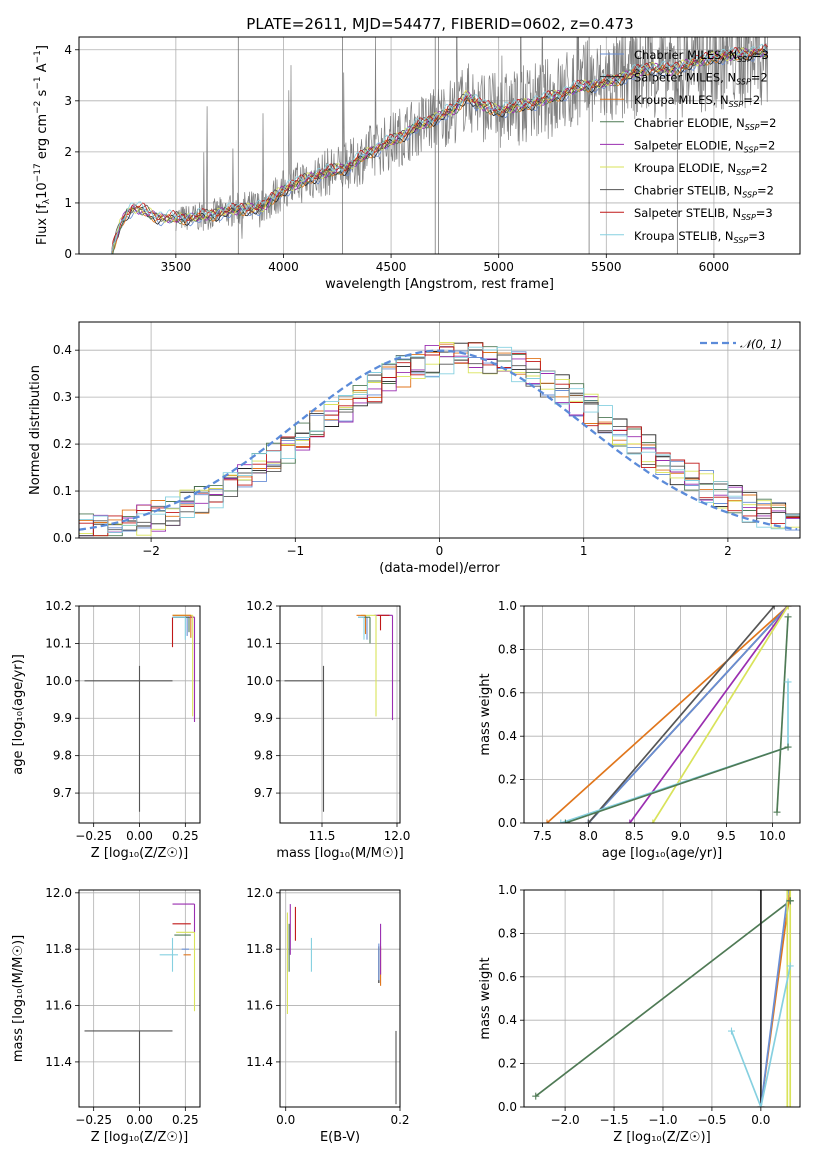 The height and width of the screenshot is (1170, 819). Describe the element at coordinates (18, 714) in the screenshot. I see `y-axis-label: age [log₁₀(age/yr)]` at that location.